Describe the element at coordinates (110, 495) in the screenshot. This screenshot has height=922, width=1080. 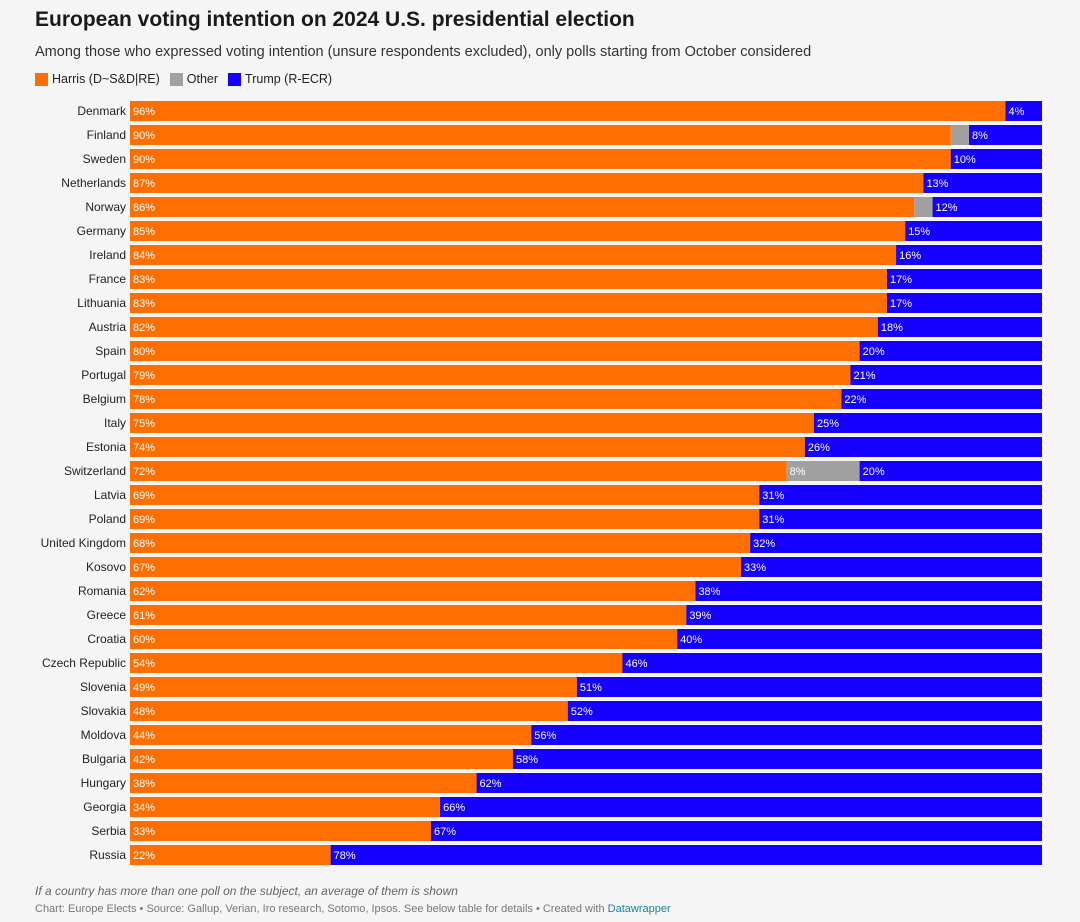
I see `category-label-latvia: Latvia` at that location.